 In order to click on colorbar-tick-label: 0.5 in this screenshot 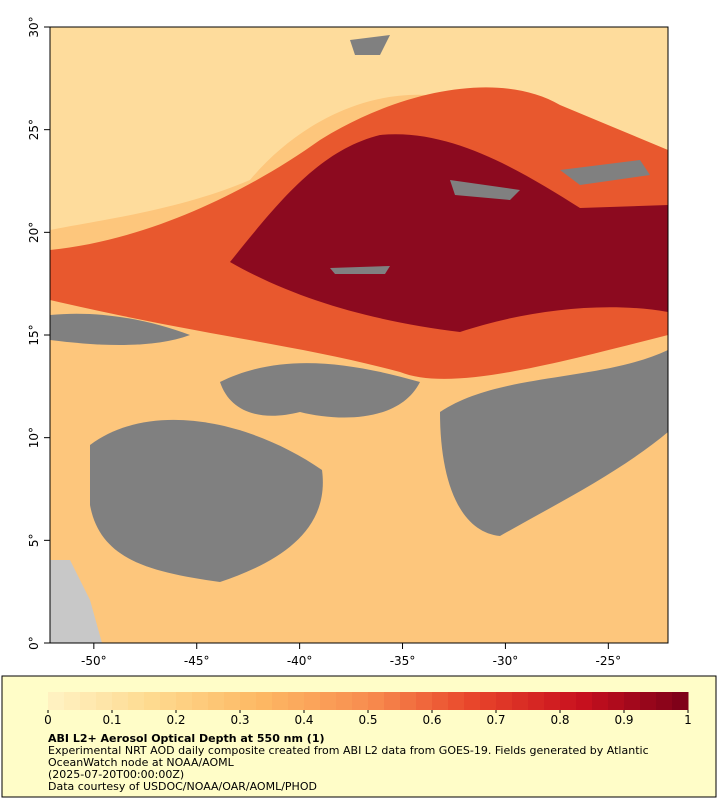, I will do `click(367, 720)`.